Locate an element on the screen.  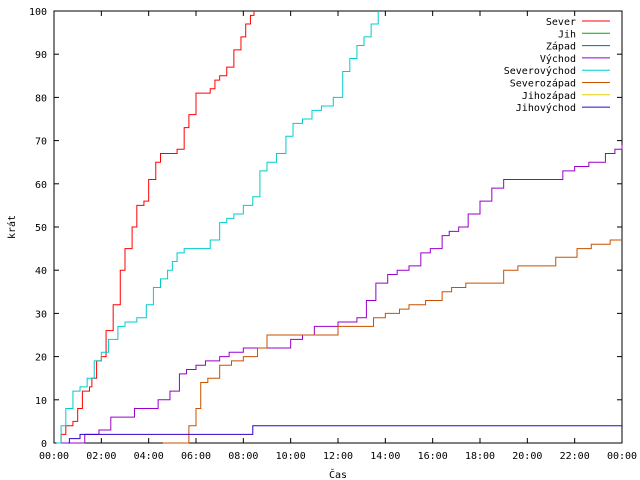
y-tick-label: 100 is located at coordinates (38, 12).